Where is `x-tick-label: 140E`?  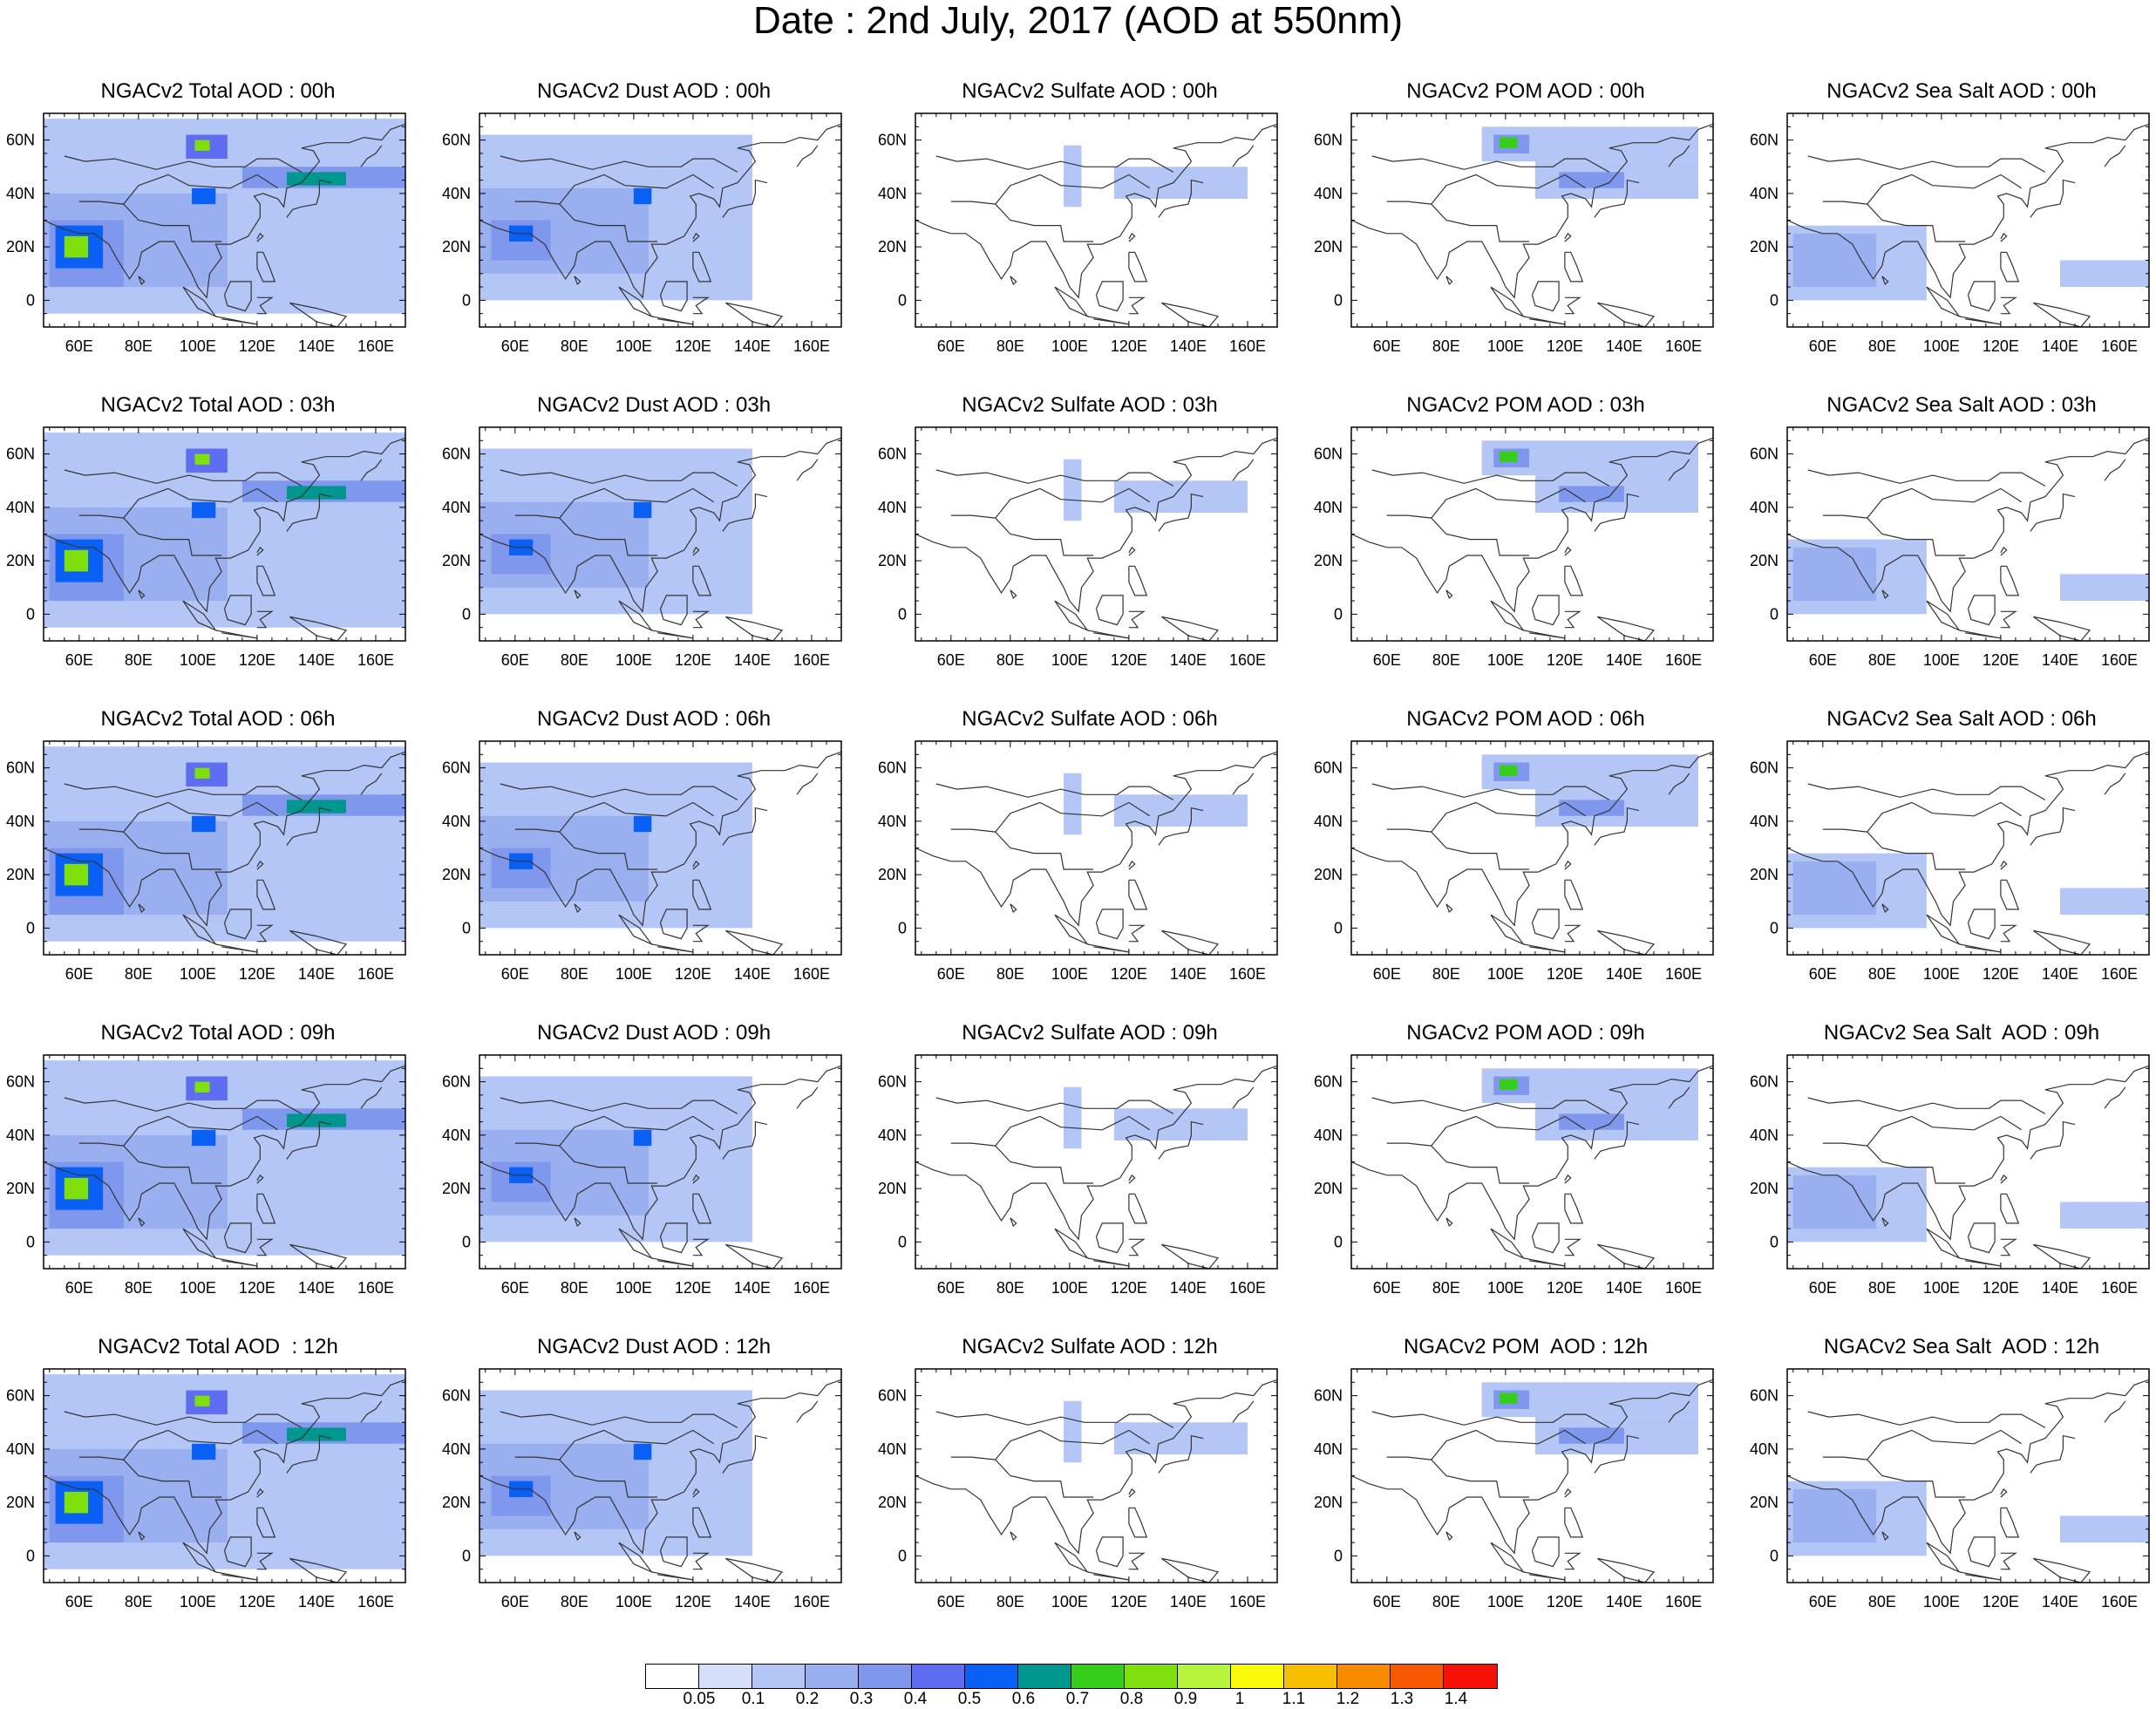 x-tick-label: 140E is located at coordinates (752, 1601).